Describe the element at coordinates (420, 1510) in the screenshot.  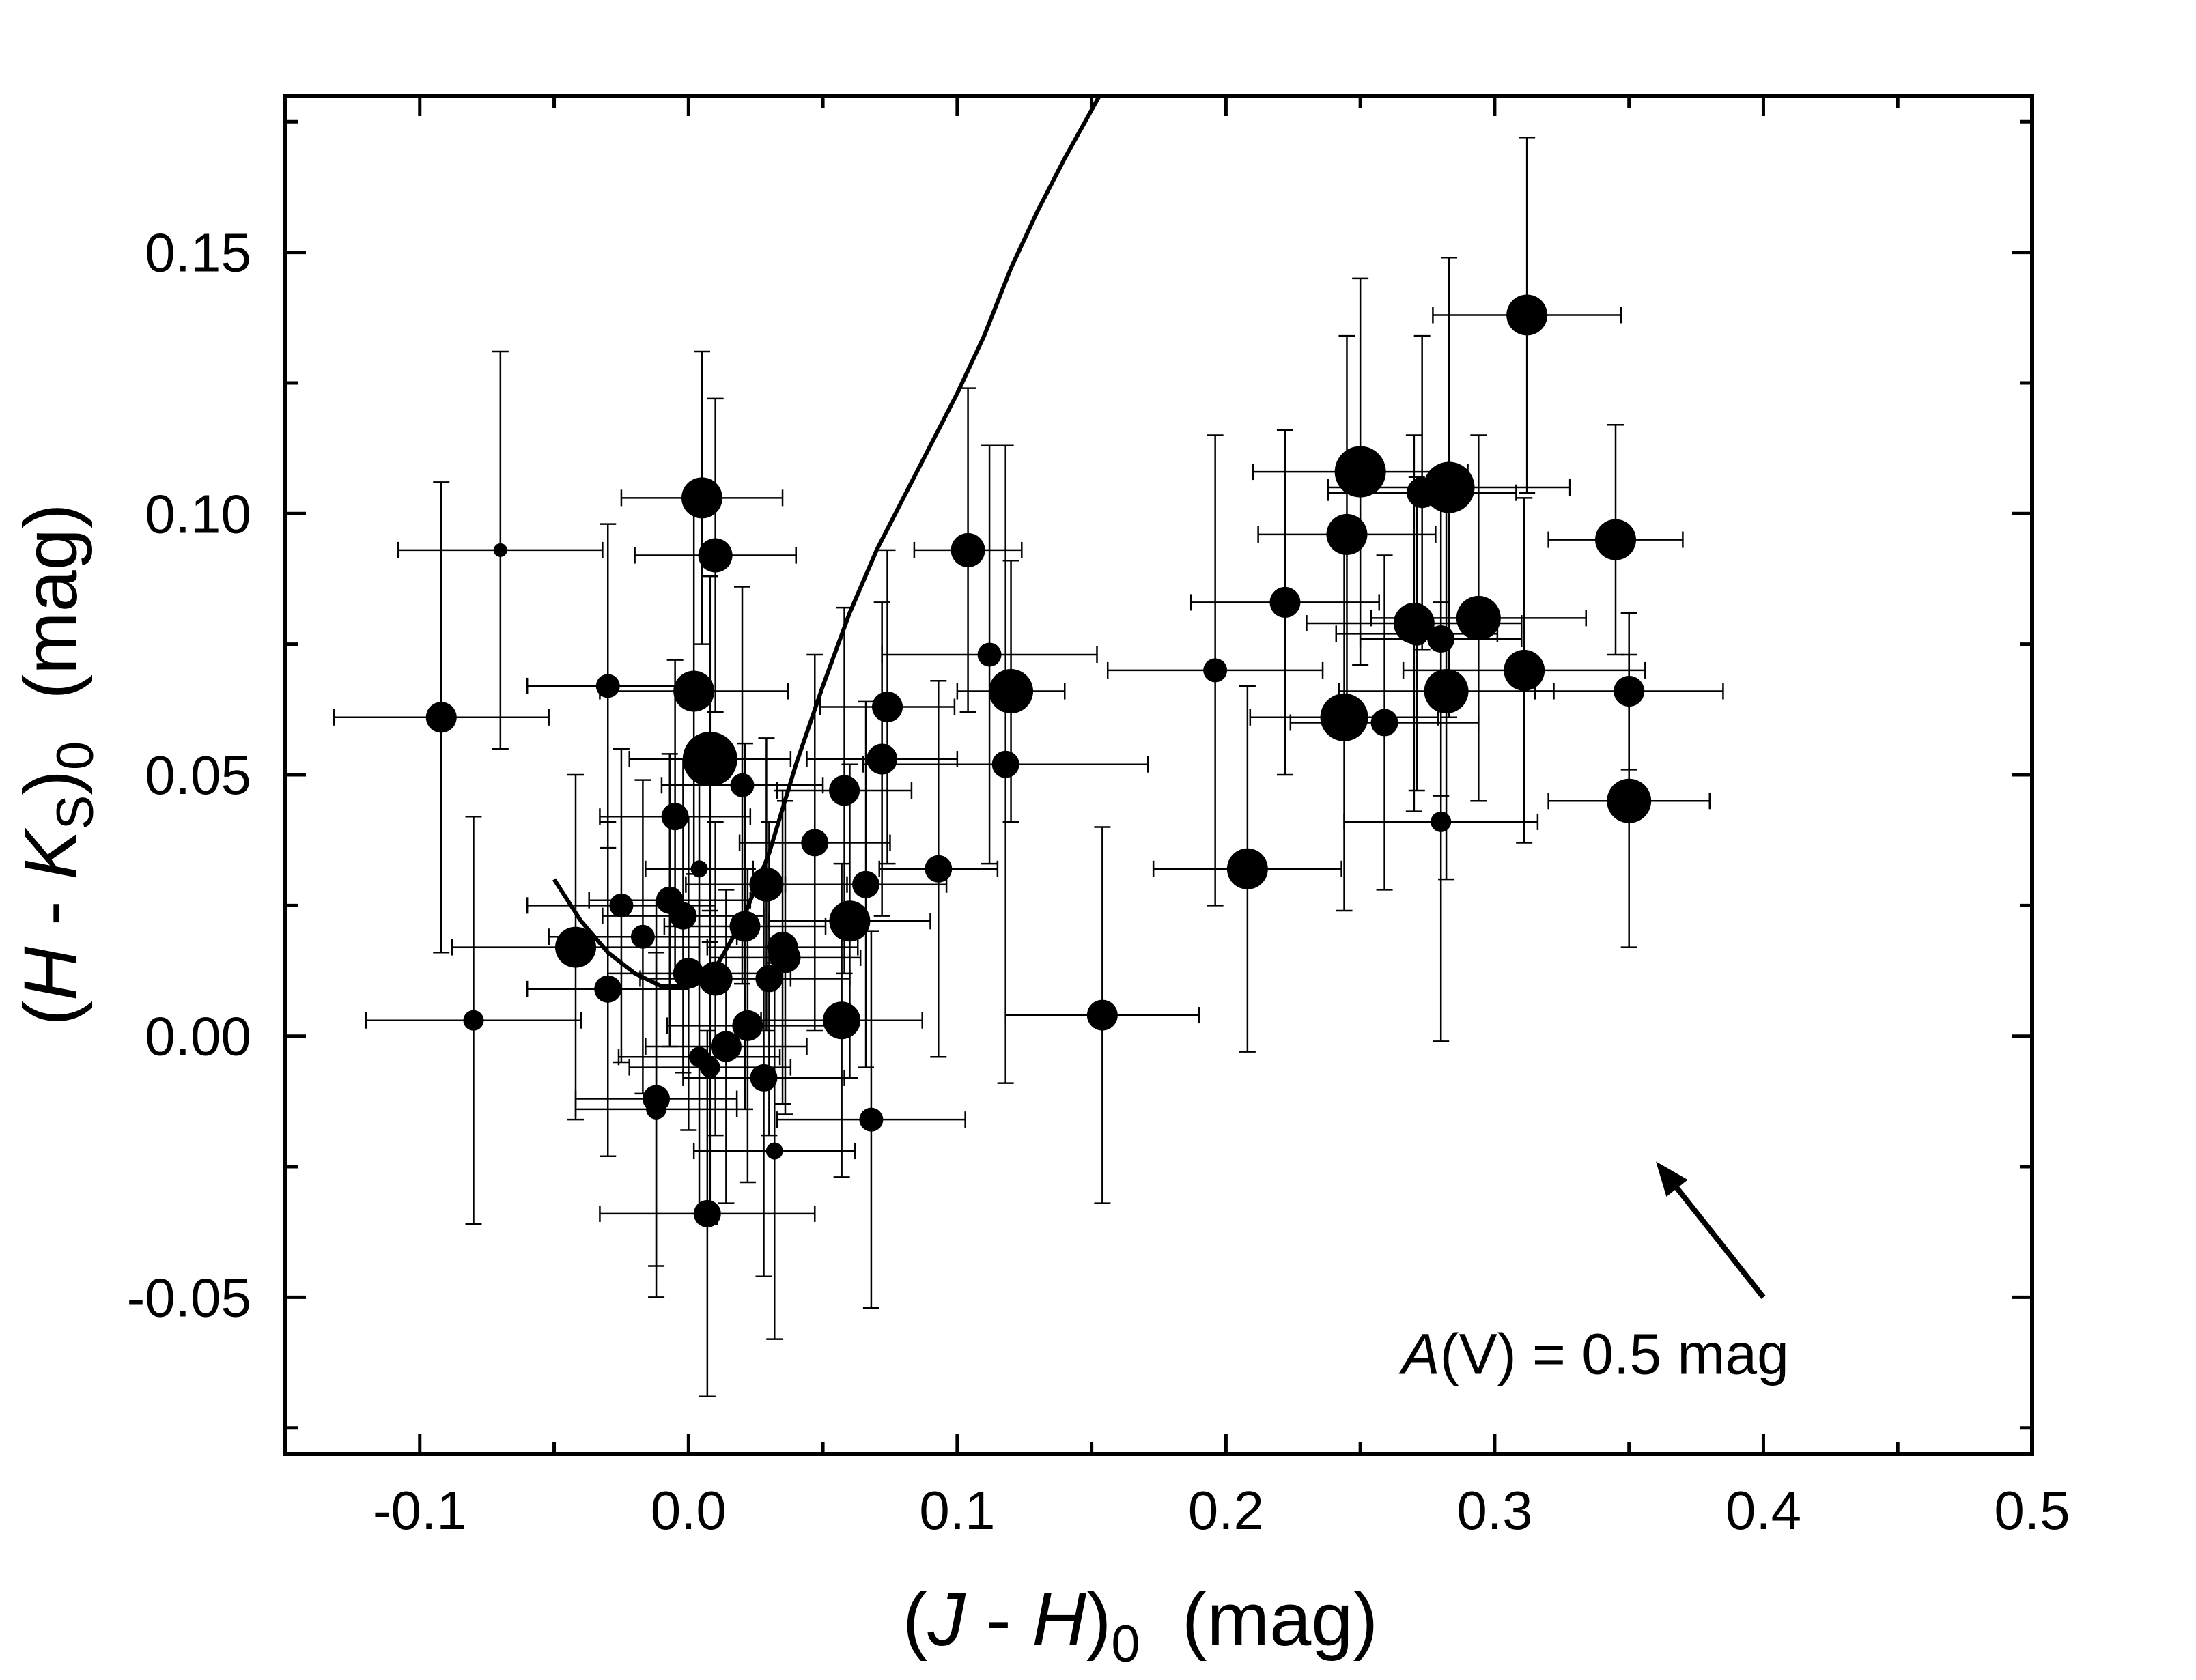
I see `x-tick-label: -0.1` at that location.